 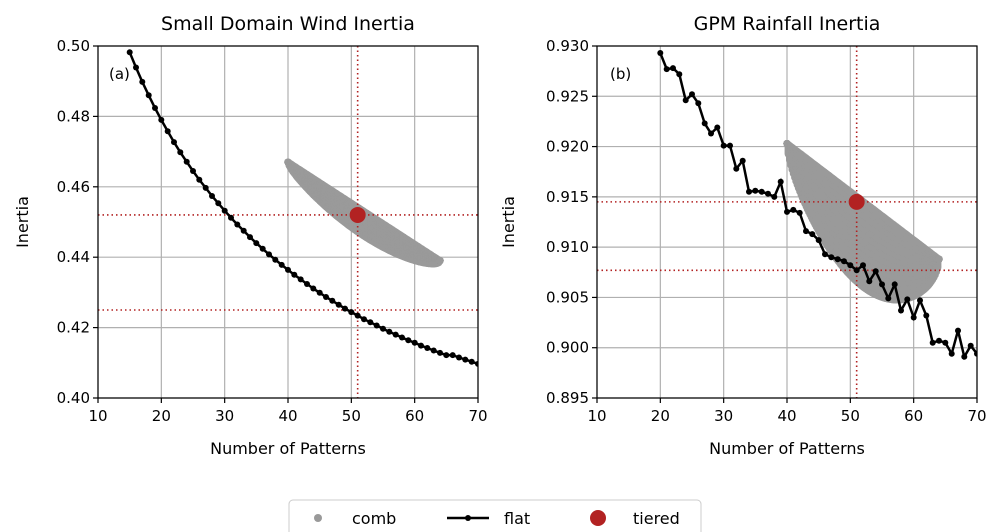 I want to click on comb-point, so click(x=440, y=261).